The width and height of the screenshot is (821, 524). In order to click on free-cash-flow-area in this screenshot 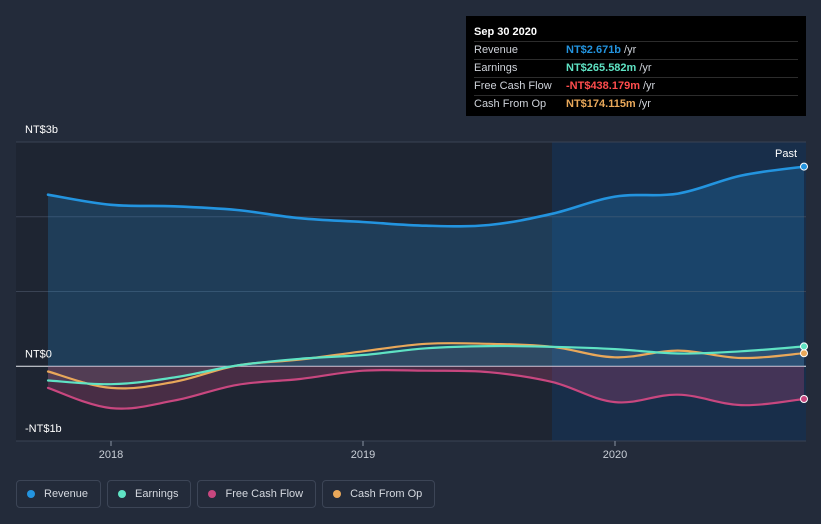, I will do `click(426, 387)`.